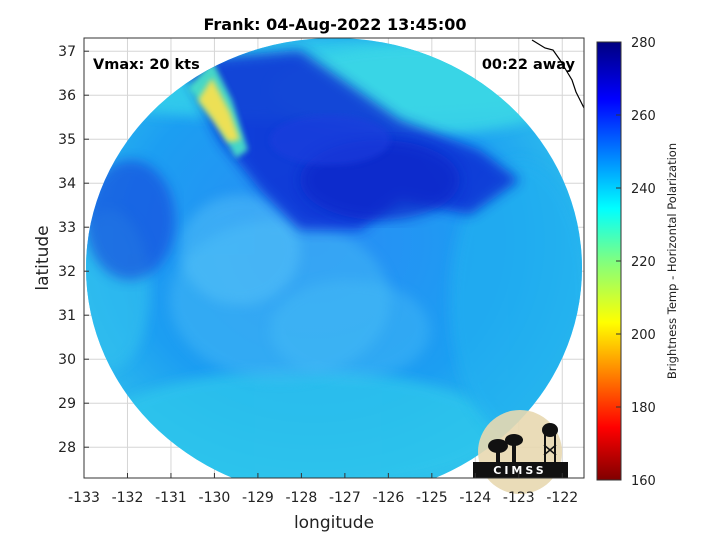 This screenshot has height=540, width=720. I want to click on y-tick-label: 30, so click(67, 360).